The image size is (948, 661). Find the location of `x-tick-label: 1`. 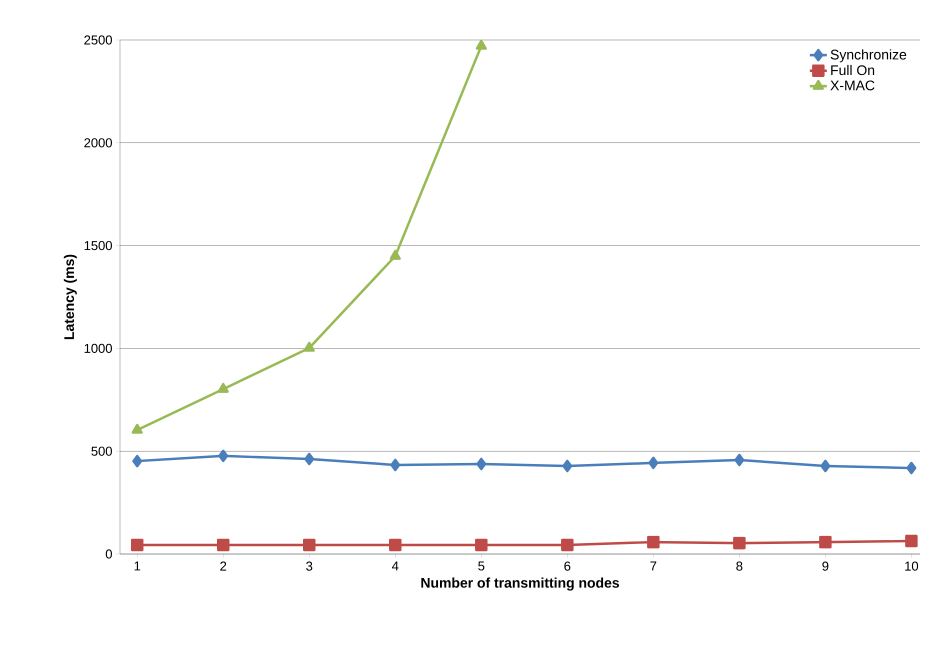

x-tick-label: 1 is located at coordinates (137, 566).